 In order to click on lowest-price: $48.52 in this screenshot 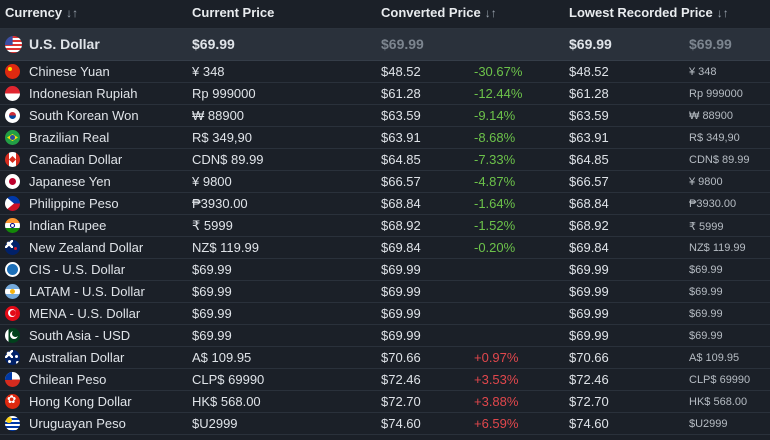, I will do `click(589, 71)`.